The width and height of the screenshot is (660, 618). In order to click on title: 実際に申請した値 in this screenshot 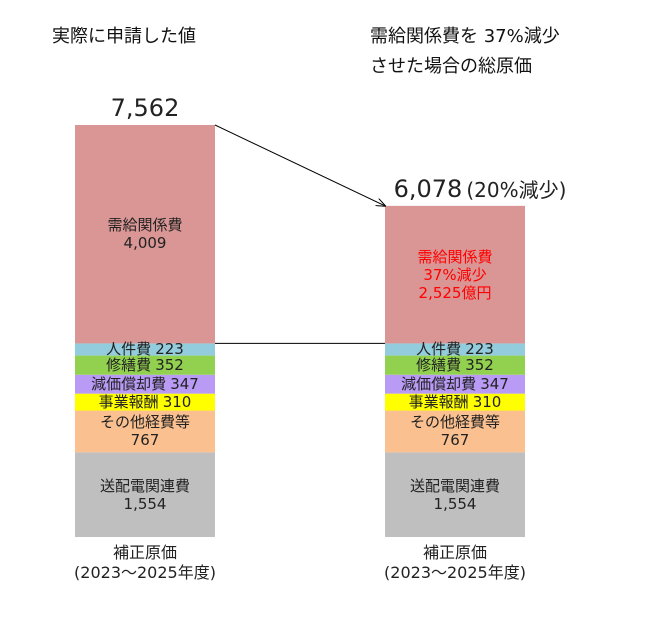, I will do `click(124, 36)`.